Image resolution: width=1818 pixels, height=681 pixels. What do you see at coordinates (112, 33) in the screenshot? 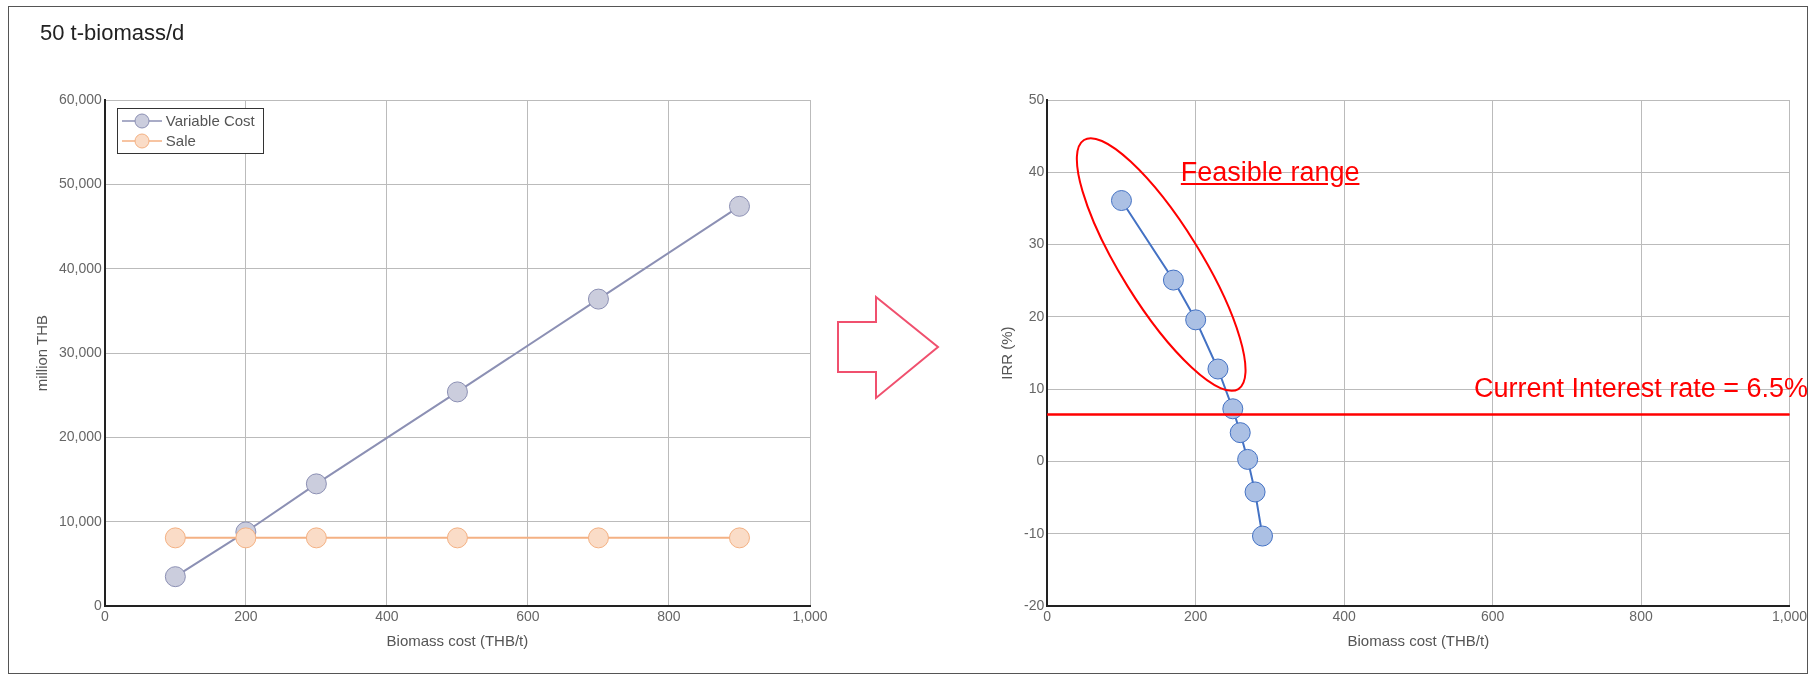
I see `chart-title: 50 t-biomass/d` at bounding box center [112, 33].